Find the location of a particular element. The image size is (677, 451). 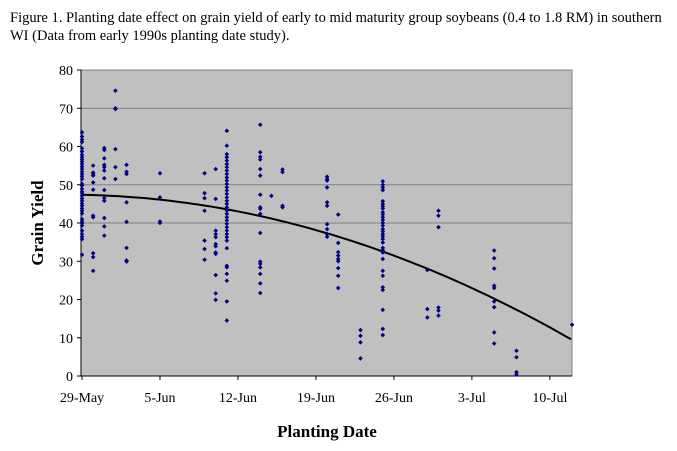

x-tick-label: 3-Jul is located at coordinates (472, 398).